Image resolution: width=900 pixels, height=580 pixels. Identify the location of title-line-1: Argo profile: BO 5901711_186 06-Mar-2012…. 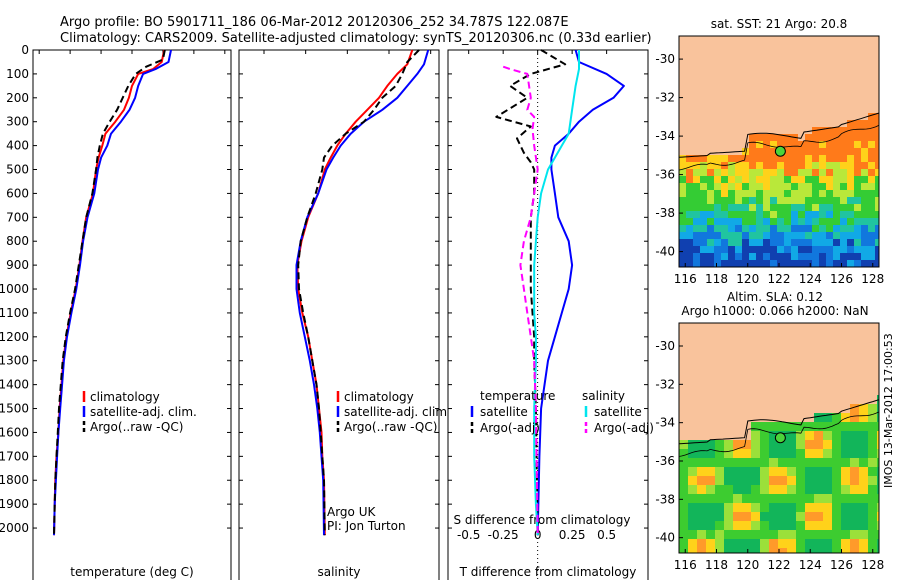
(314, 22).